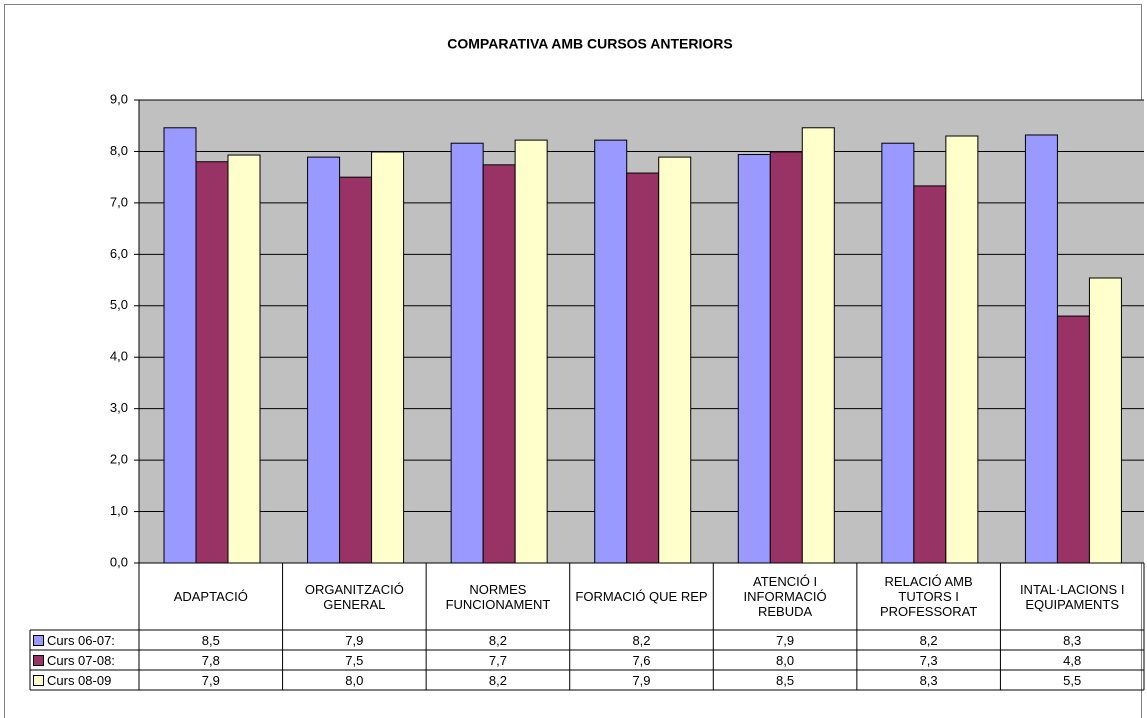 This screenshot has width=1147, height=718. What do you see at coordinates (589, 44) in the screenshot?
I see `chart-title: COMPARATIVA AMB CURSOS ANTERIORS` at bounding box center [589, 44].